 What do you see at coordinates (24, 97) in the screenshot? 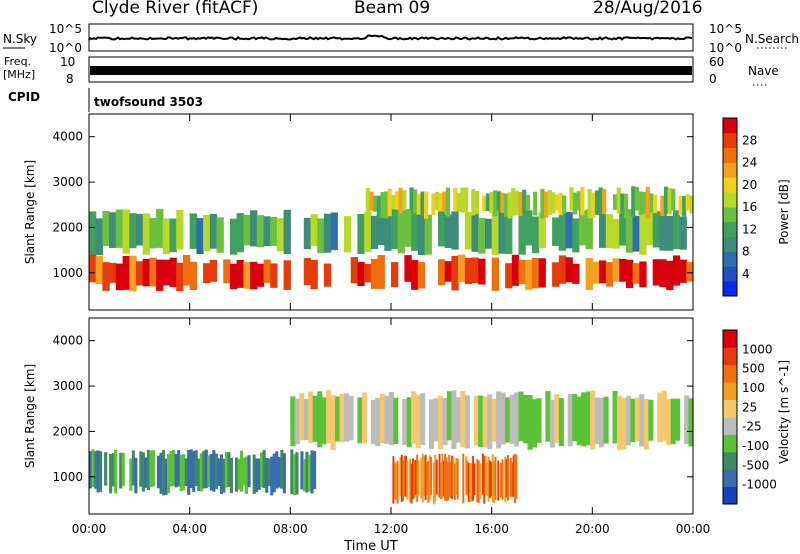
I see `cpid-label: CPID` at bounding box center [24, 97].